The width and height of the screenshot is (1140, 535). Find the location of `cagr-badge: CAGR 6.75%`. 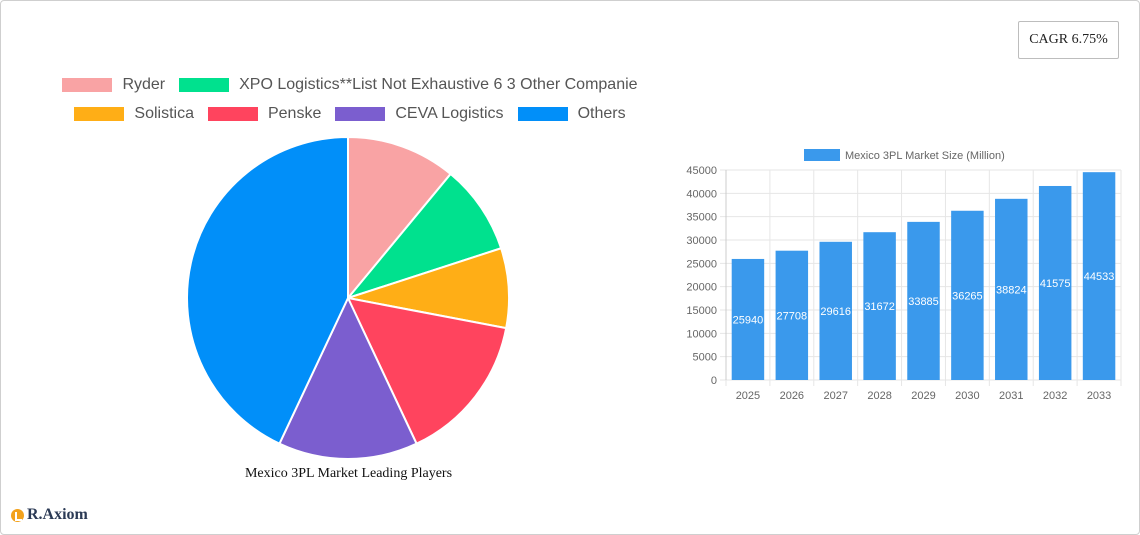

cagr-badge: CAGR 6.75% is located at coordinates (1068, 40).